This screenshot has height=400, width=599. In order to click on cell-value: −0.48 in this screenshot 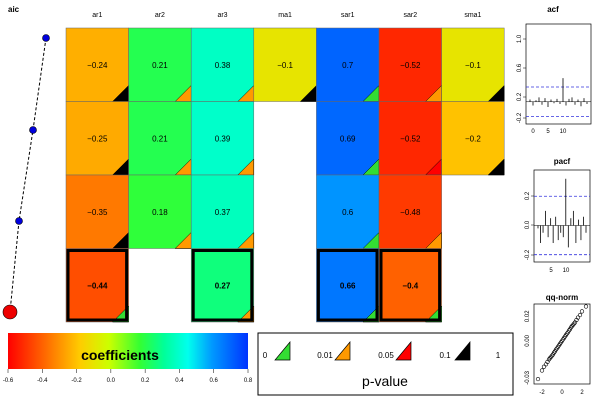, I will do `click(410, 212)`.